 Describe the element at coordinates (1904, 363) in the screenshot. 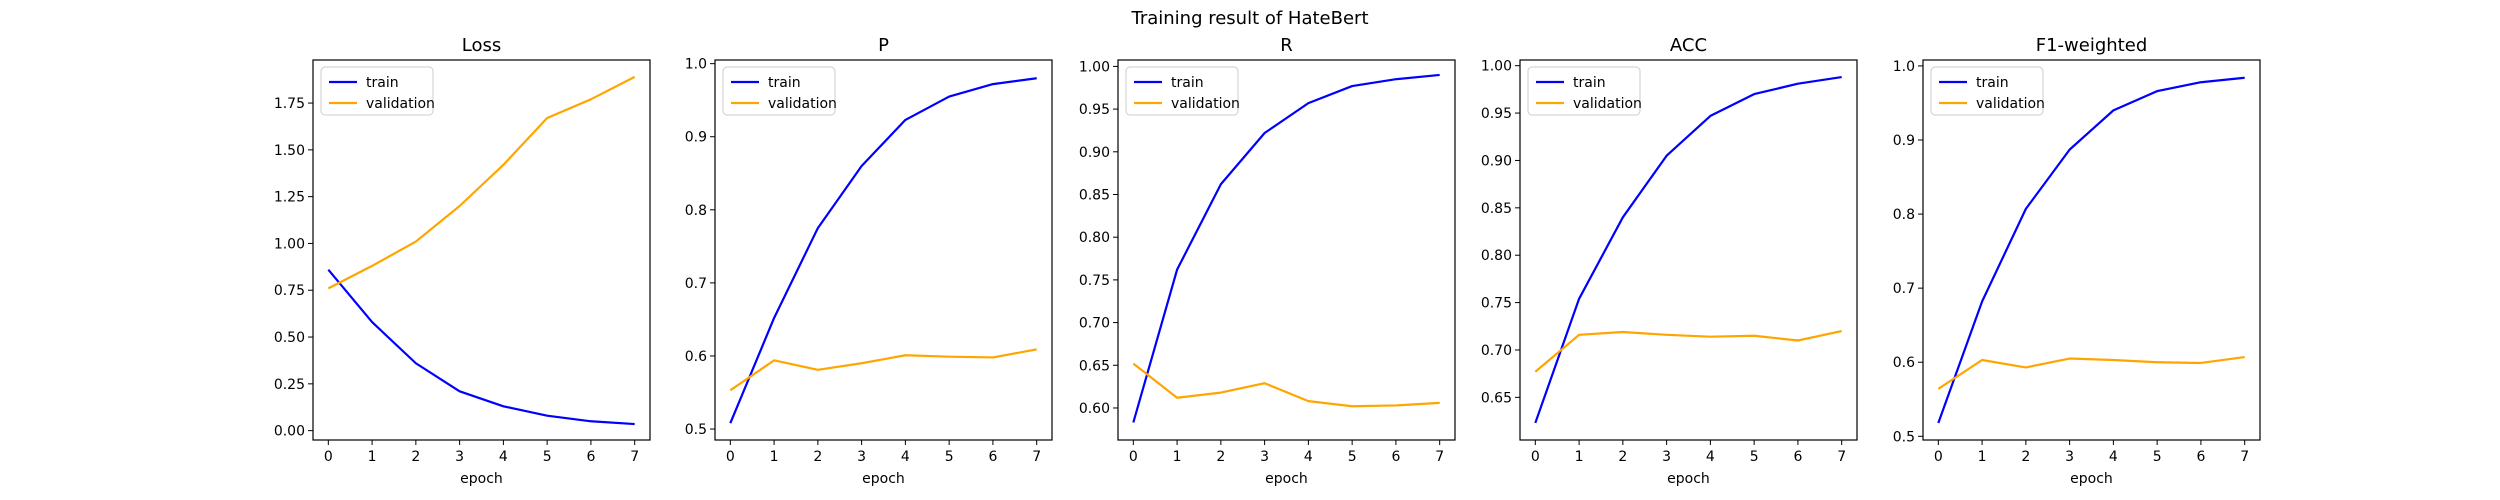

I see `y-tick-label: 0.6` at that location.